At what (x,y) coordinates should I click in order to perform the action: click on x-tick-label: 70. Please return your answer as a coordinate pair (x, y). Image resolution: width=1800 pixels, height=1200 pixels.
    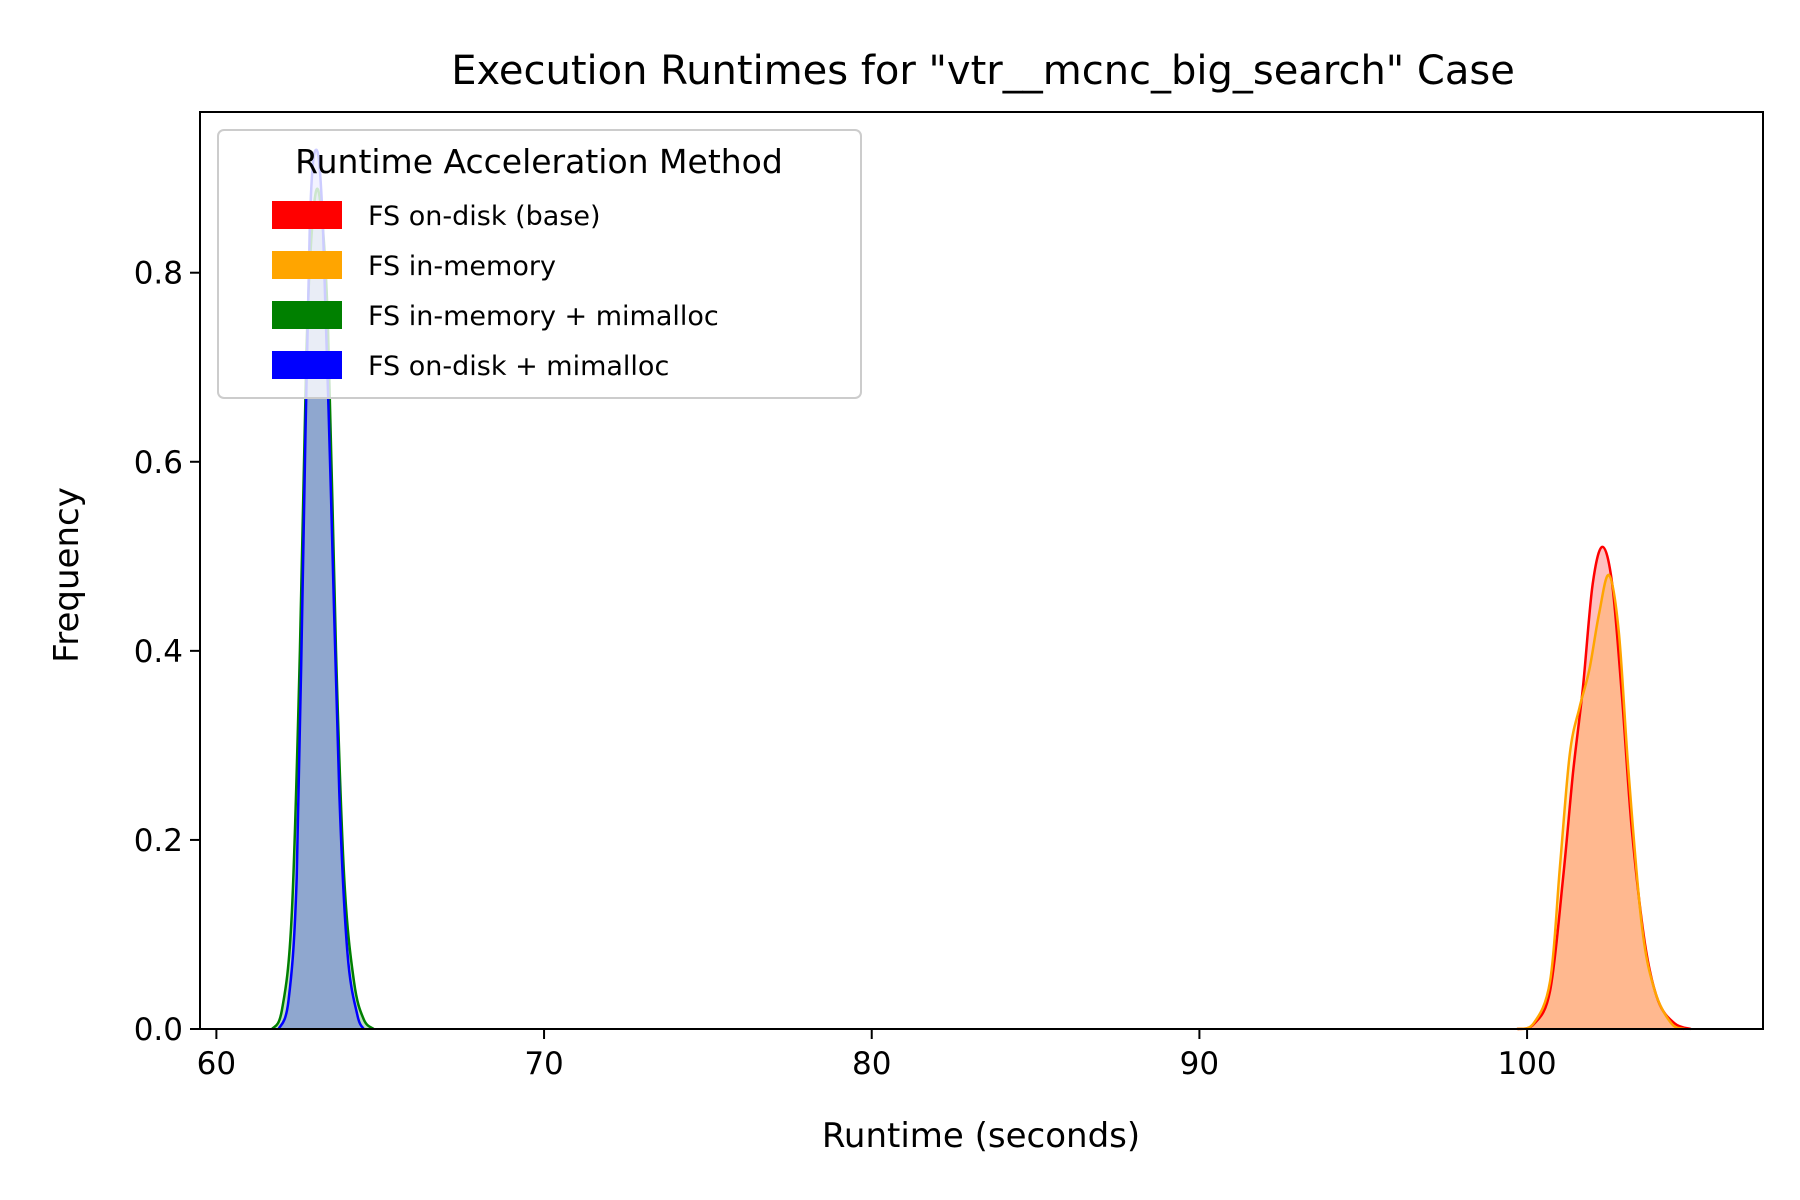
    Looking at the image, I should click on (543, 1064).